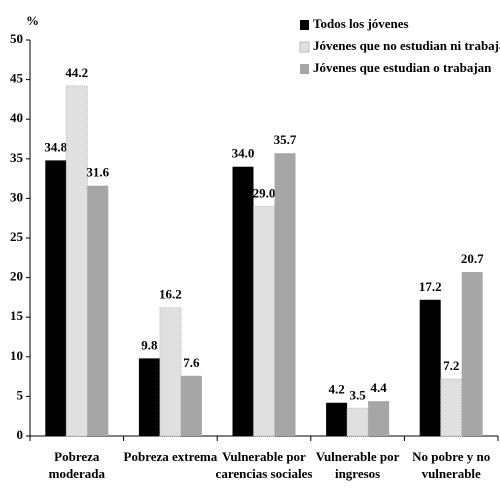 This screenshot has height=493, width=500. What do you see at coordinates (55, 146) in the screenshot?
I see `value-label: 34.8` at bounding box center [55, 146].